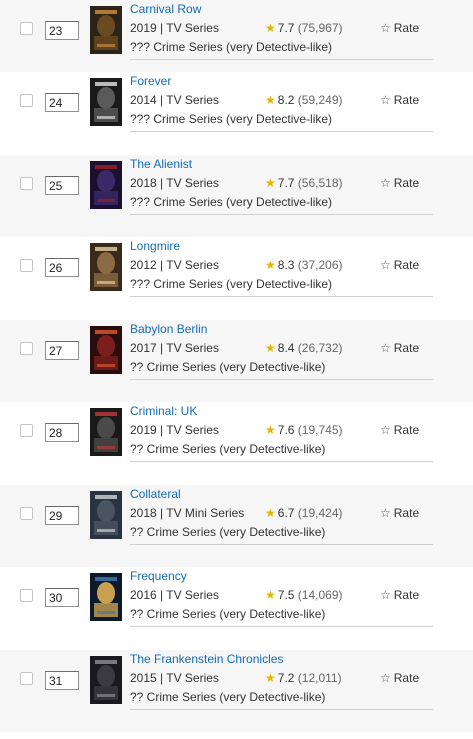  I want to click on rating-value: 8.2, so click(286, 100).